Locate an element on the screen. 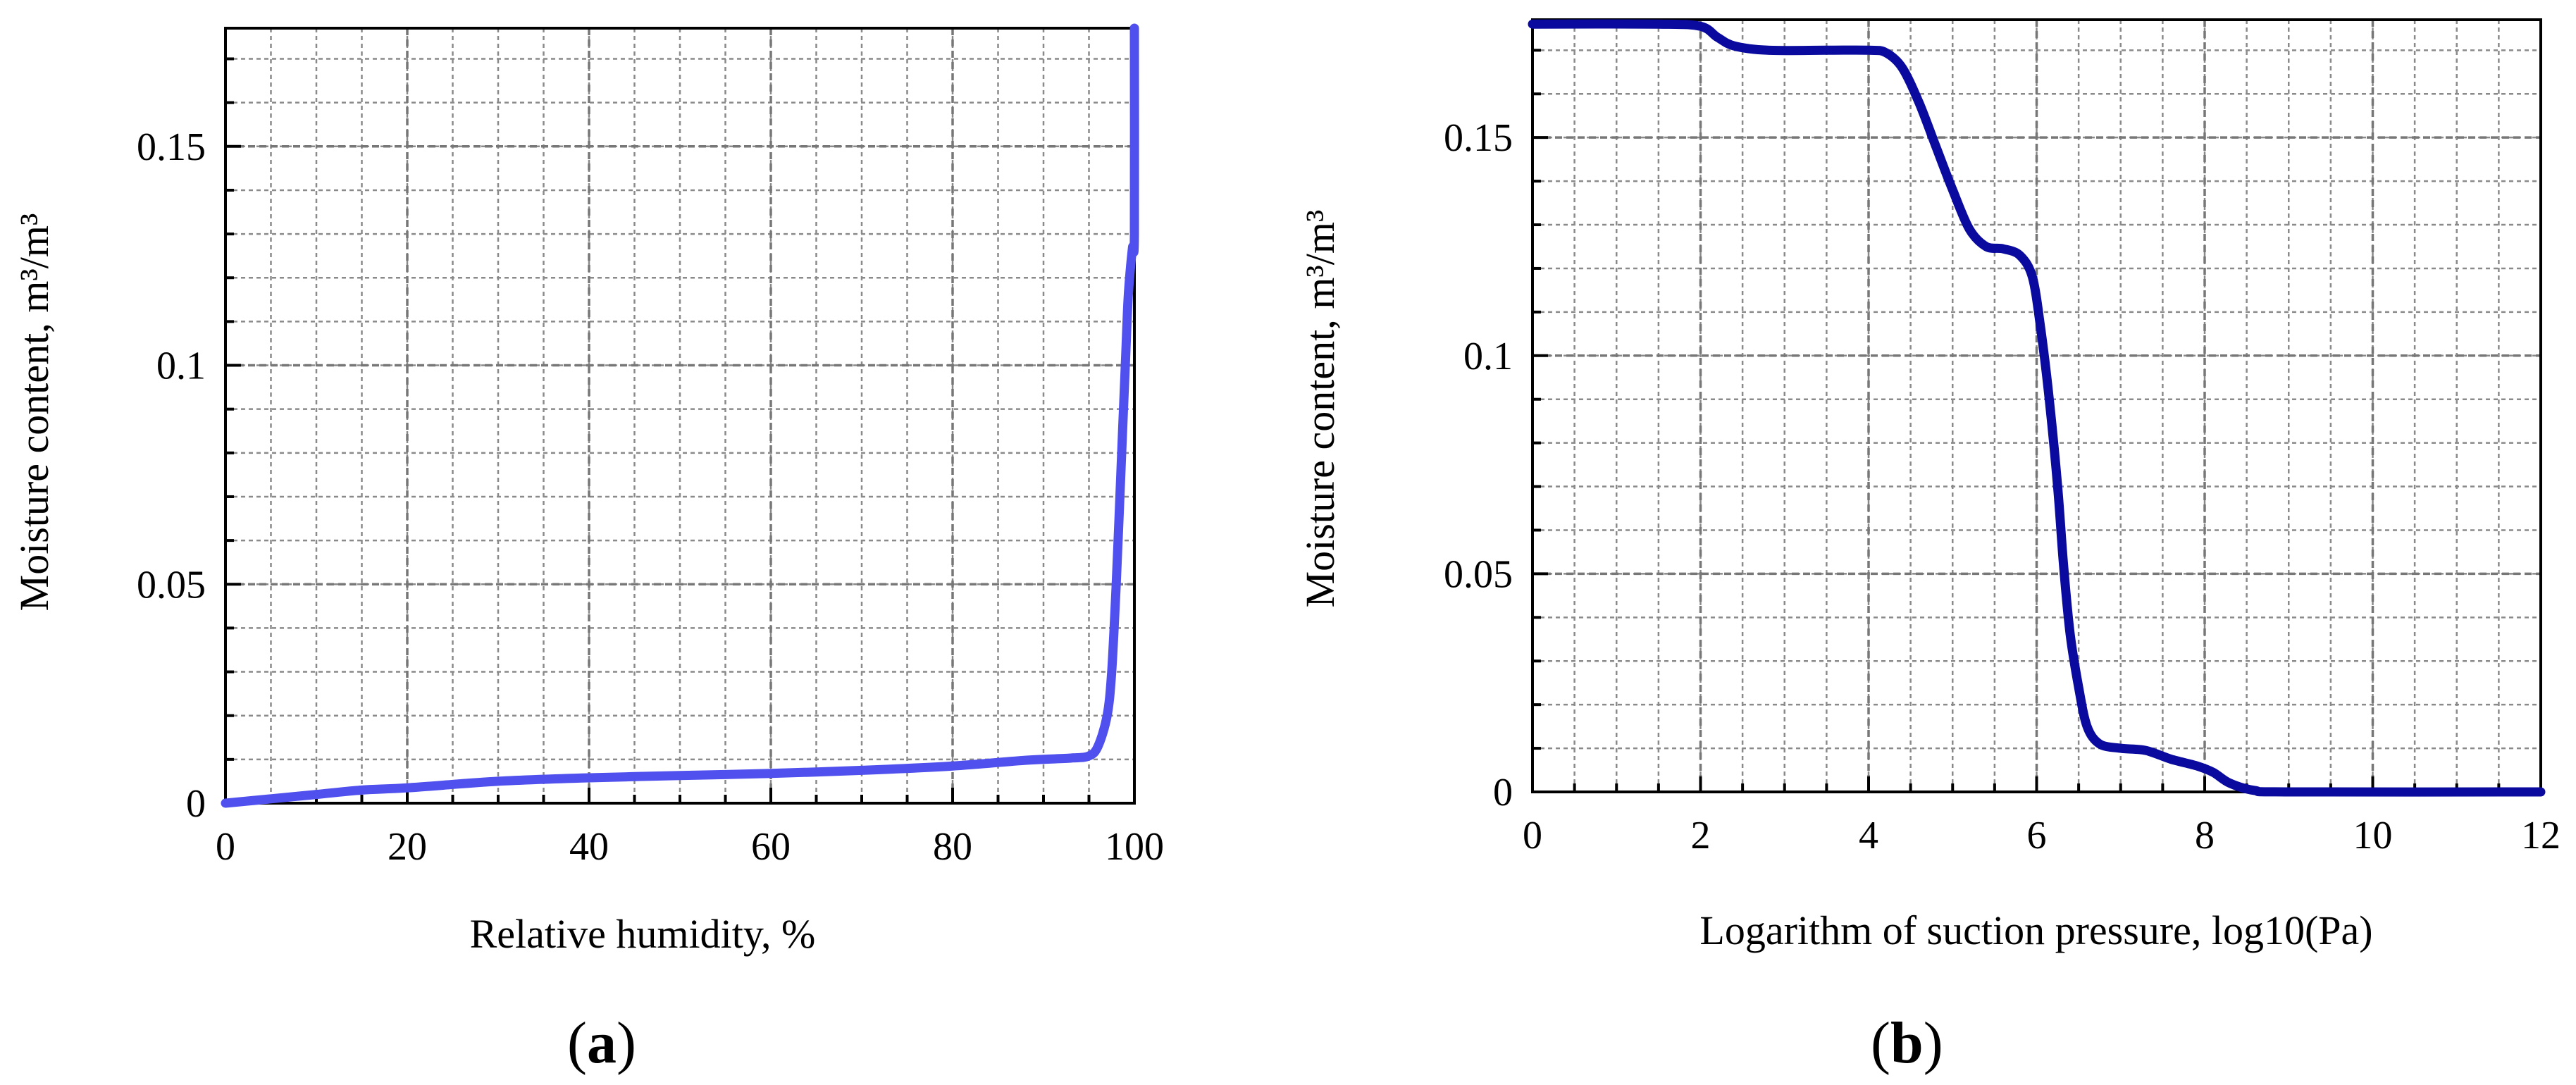 This screenshot has height=1085, width=2576. x-tick-label: 60 is located at coordinates (771, 847).